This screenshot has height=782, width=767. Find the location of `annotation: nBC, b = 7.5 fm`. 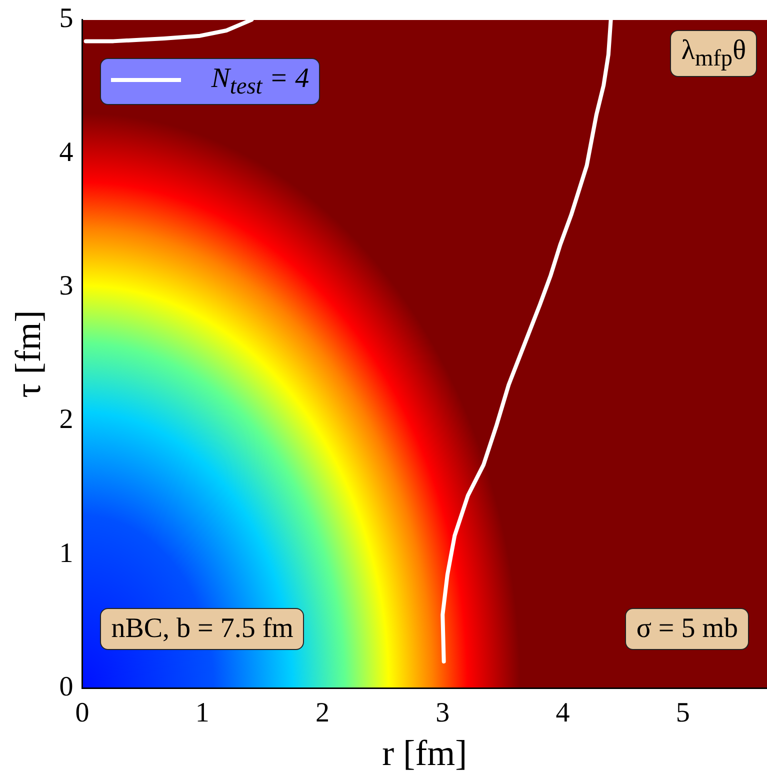

annotation: nBC, b = 7.5 fm is located at coordinates (202, 629).